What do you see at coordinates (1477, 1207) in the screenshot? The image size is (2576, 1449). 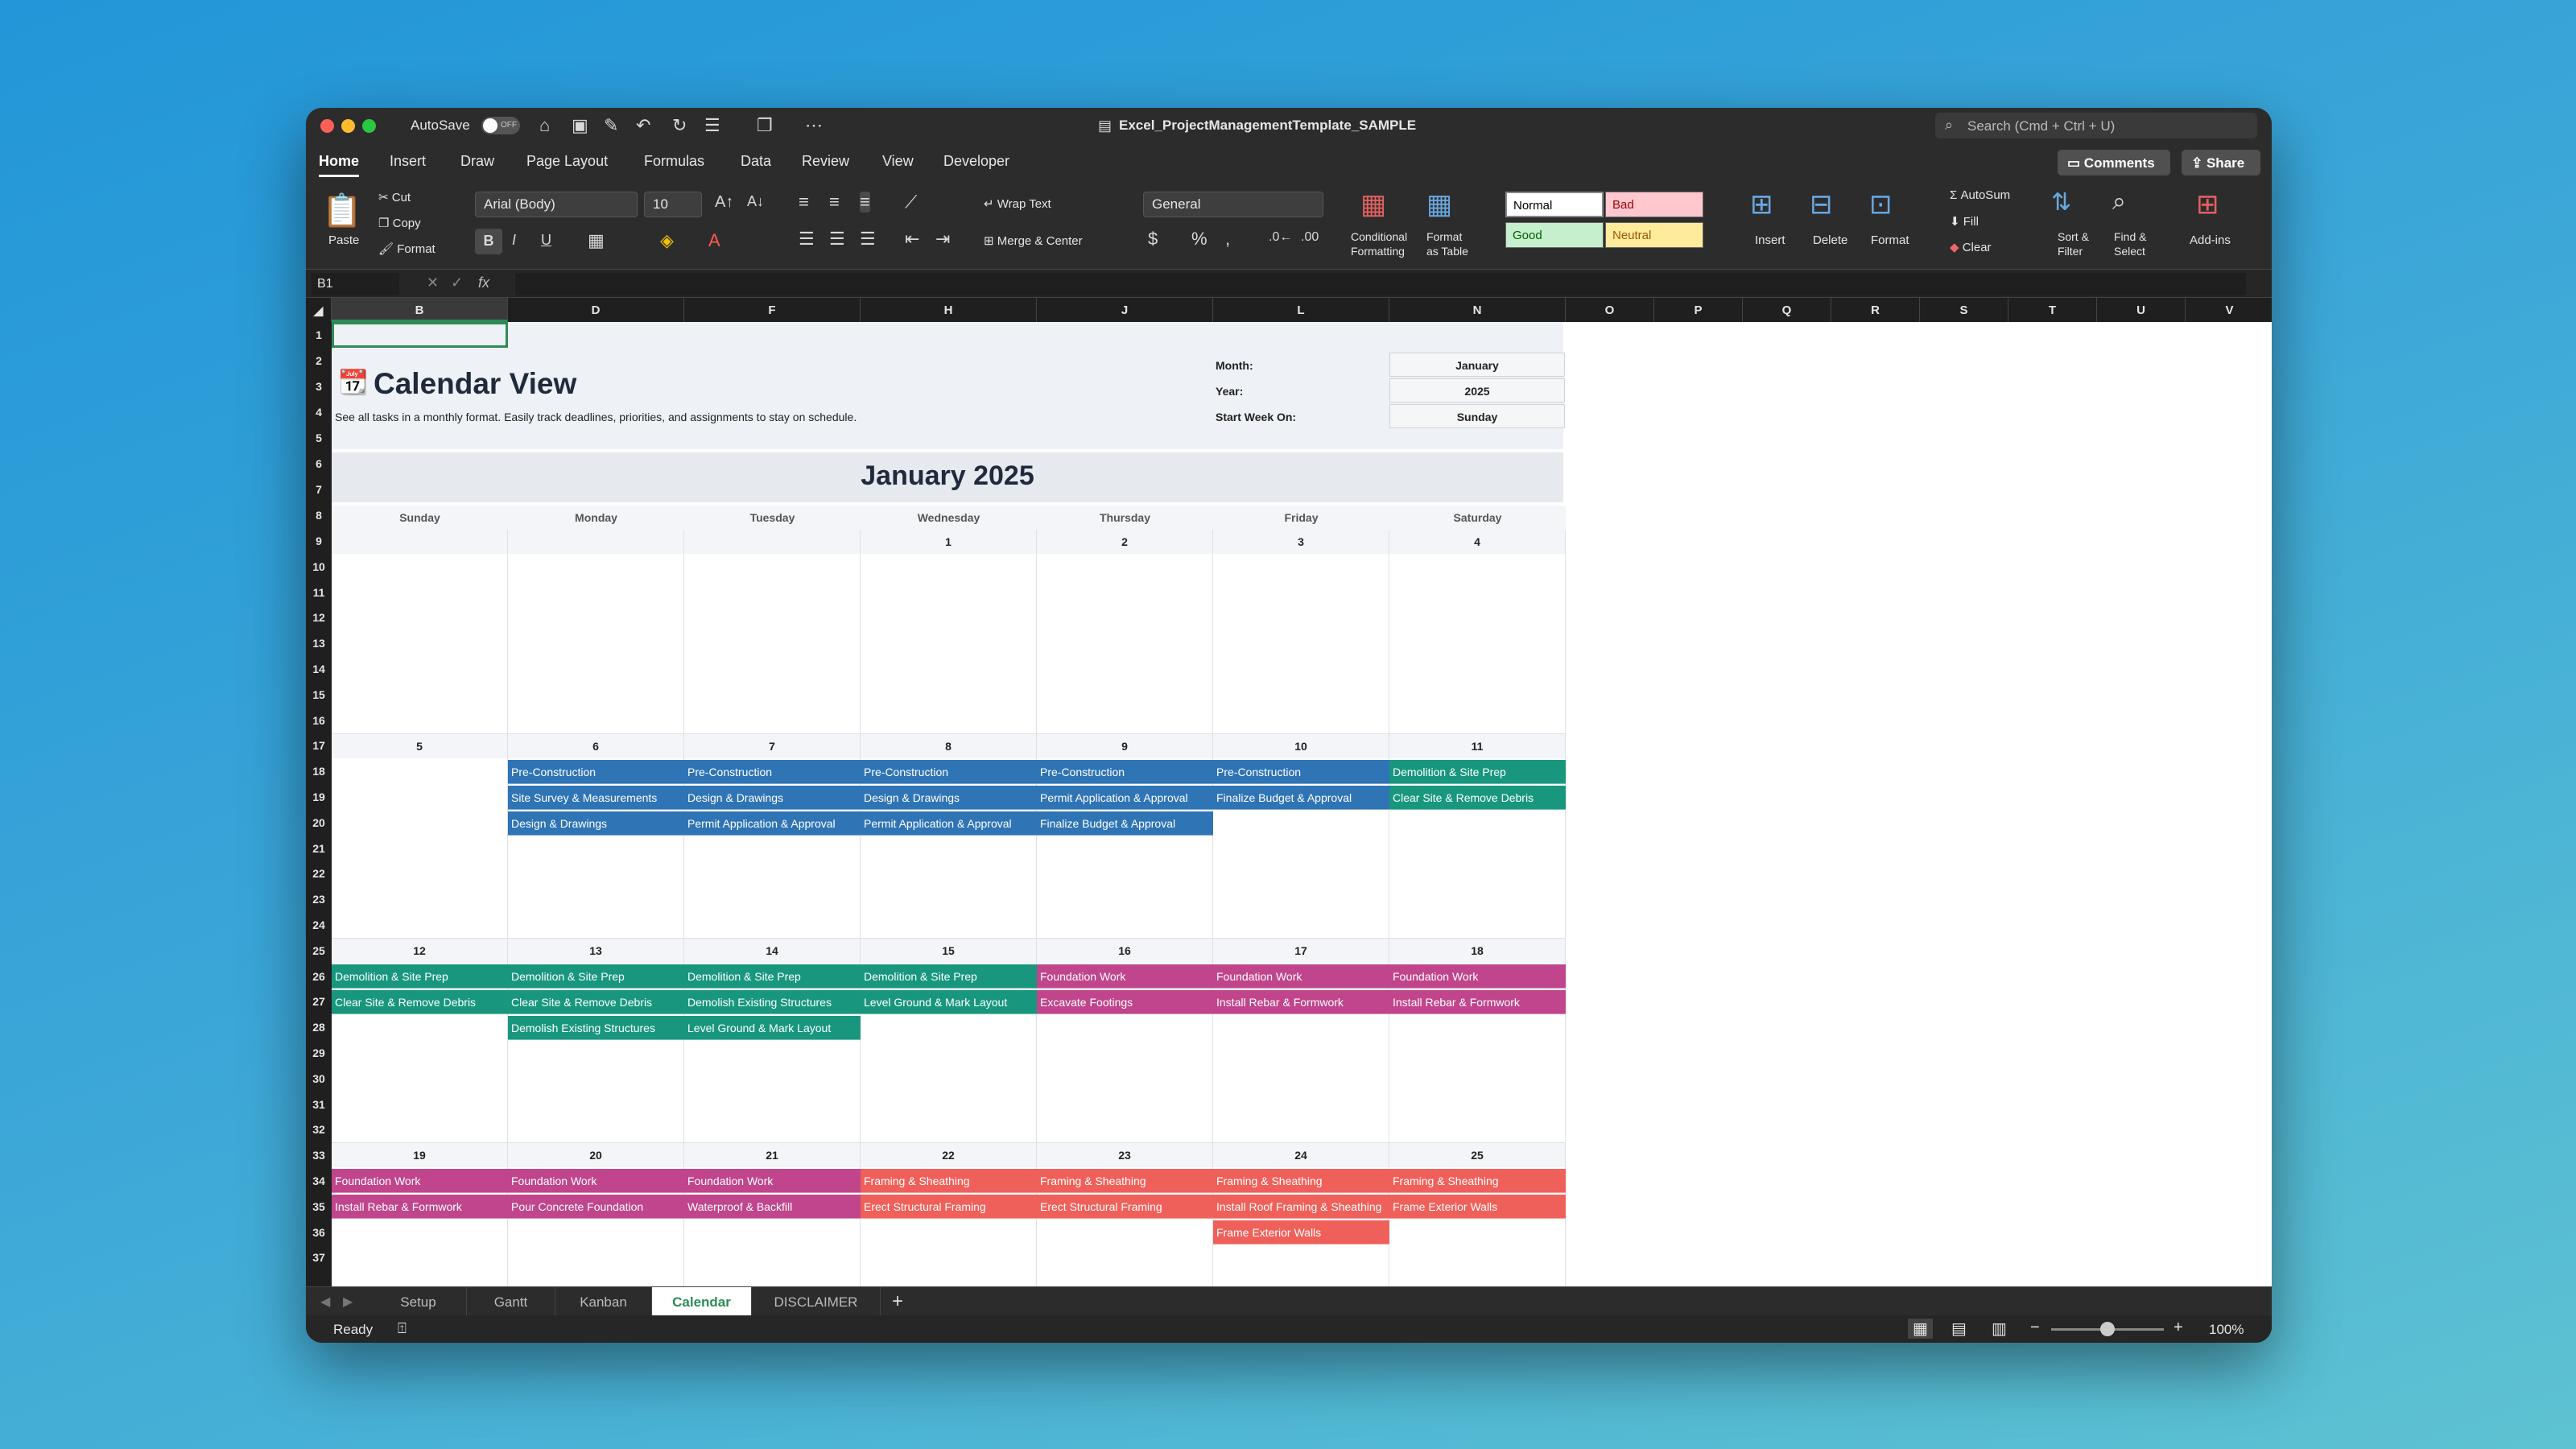 I see `task-bar: Frame Exterior Walls` at bounding box center [1477, 1207].